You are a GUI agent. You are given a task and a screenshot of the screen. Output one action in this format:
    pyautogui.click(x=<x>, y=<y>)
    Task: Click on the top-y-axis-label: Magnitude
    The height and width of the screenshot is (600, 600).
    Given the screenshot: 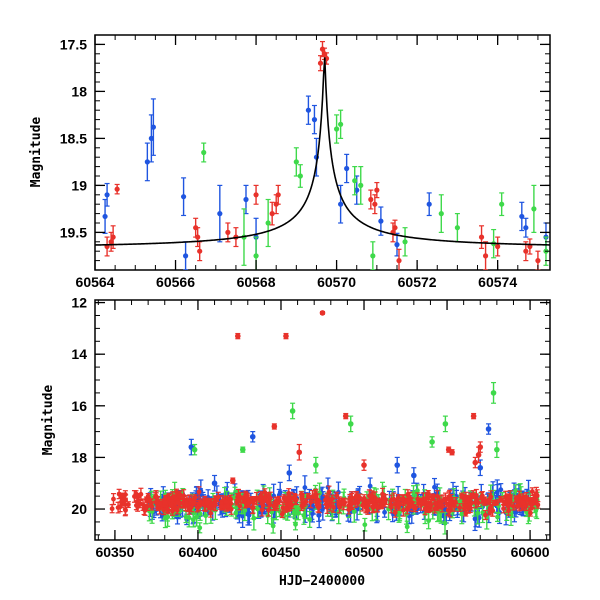 What is the action you would take?
    pyautogui.click(x=36, y=152)
    